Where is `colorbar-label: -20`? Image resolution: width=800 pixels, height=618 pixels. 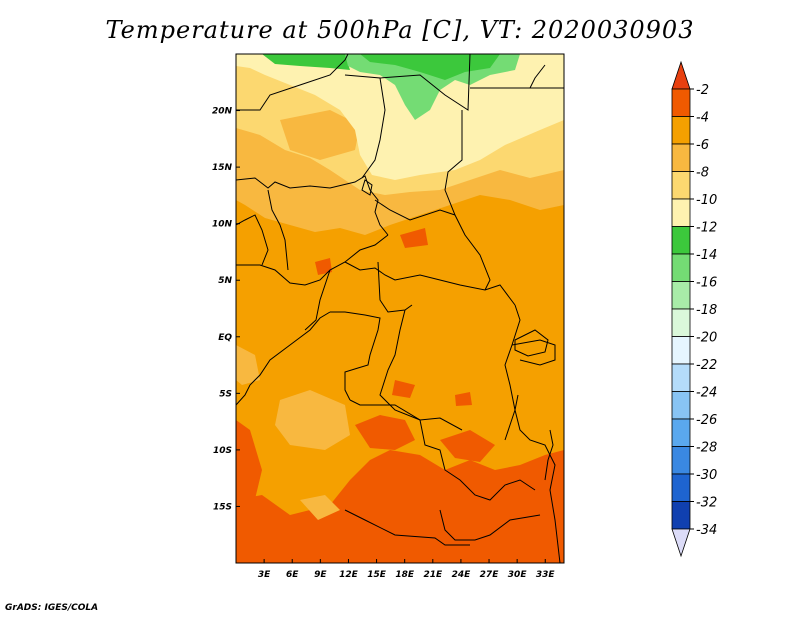
colorbar-label: -20 is located at coordinates (706, 338).